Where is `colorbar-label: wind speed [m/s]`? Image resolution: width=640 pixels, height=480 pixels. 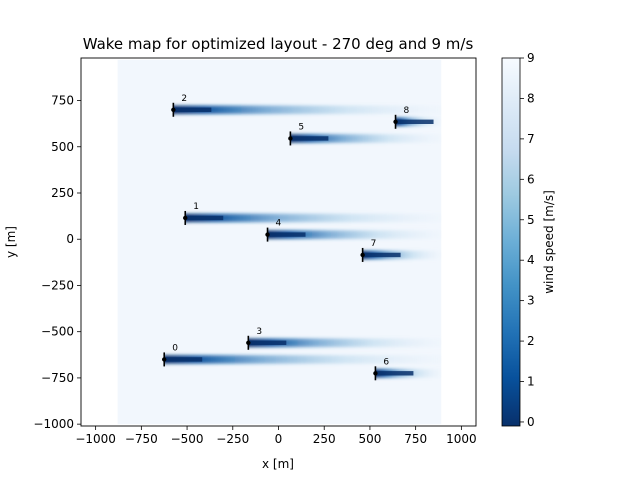 colorbar-label: wind speed [m/s] is located at coordinates (549, 242).